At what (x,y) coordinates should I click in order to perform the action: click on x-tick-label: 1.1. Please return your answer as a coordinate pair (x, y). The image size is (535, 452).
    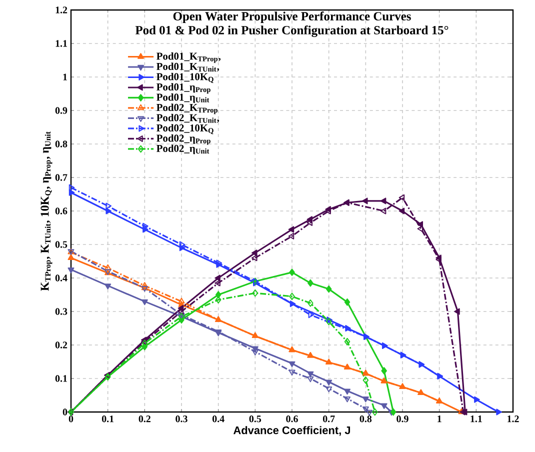
    Looking at the image, I should click on (476, 419).